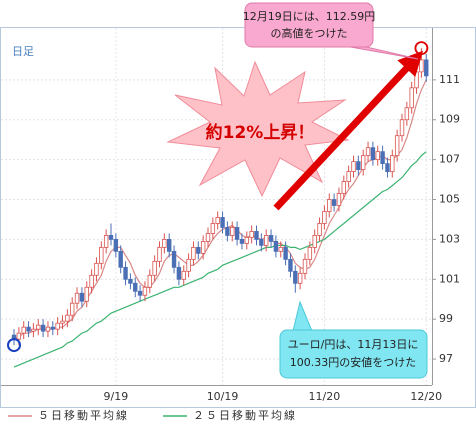 The image size is (476, 427). What do you see at coordinates (446, 318) in the screenshot?
I see `y-tick-label: 99` at bounding box center [446, 318].